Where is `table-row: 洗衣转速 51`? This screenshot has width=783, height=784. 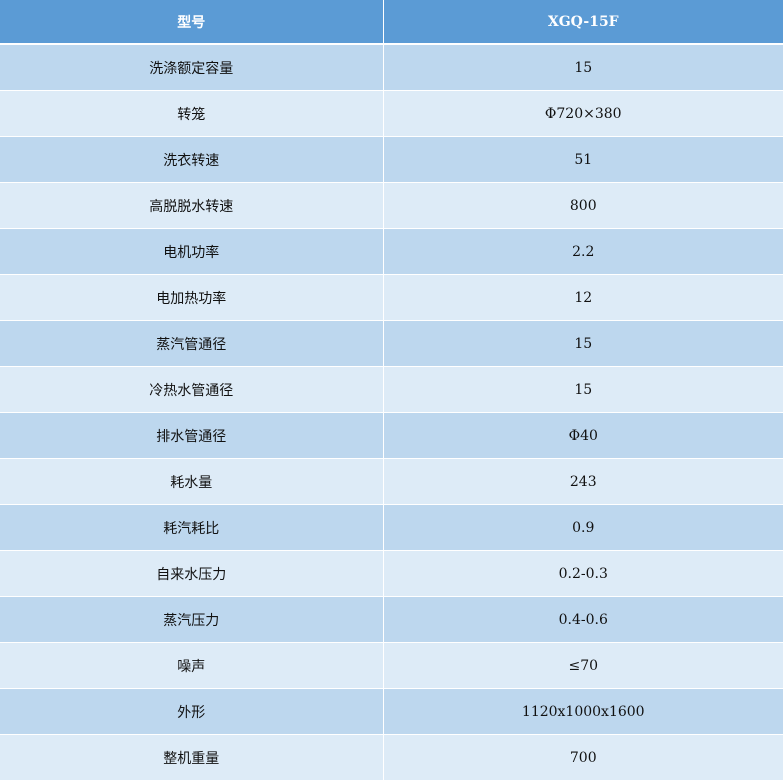 table-row: 洗衣转速 51 is located at coordinates (391, 159).